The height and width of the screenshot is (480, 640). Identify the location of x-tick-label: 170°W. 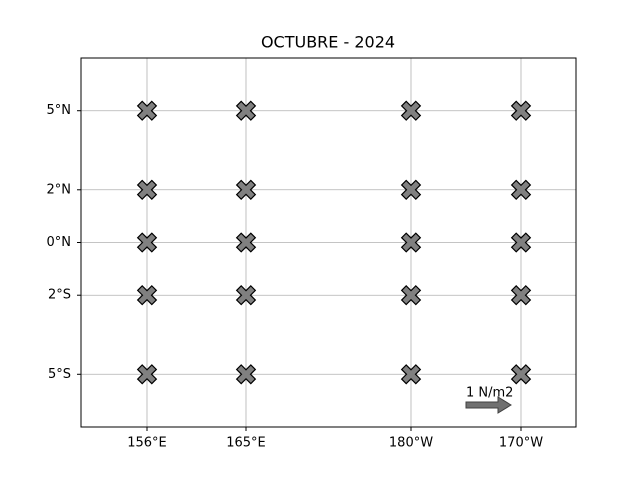
(521, 443).